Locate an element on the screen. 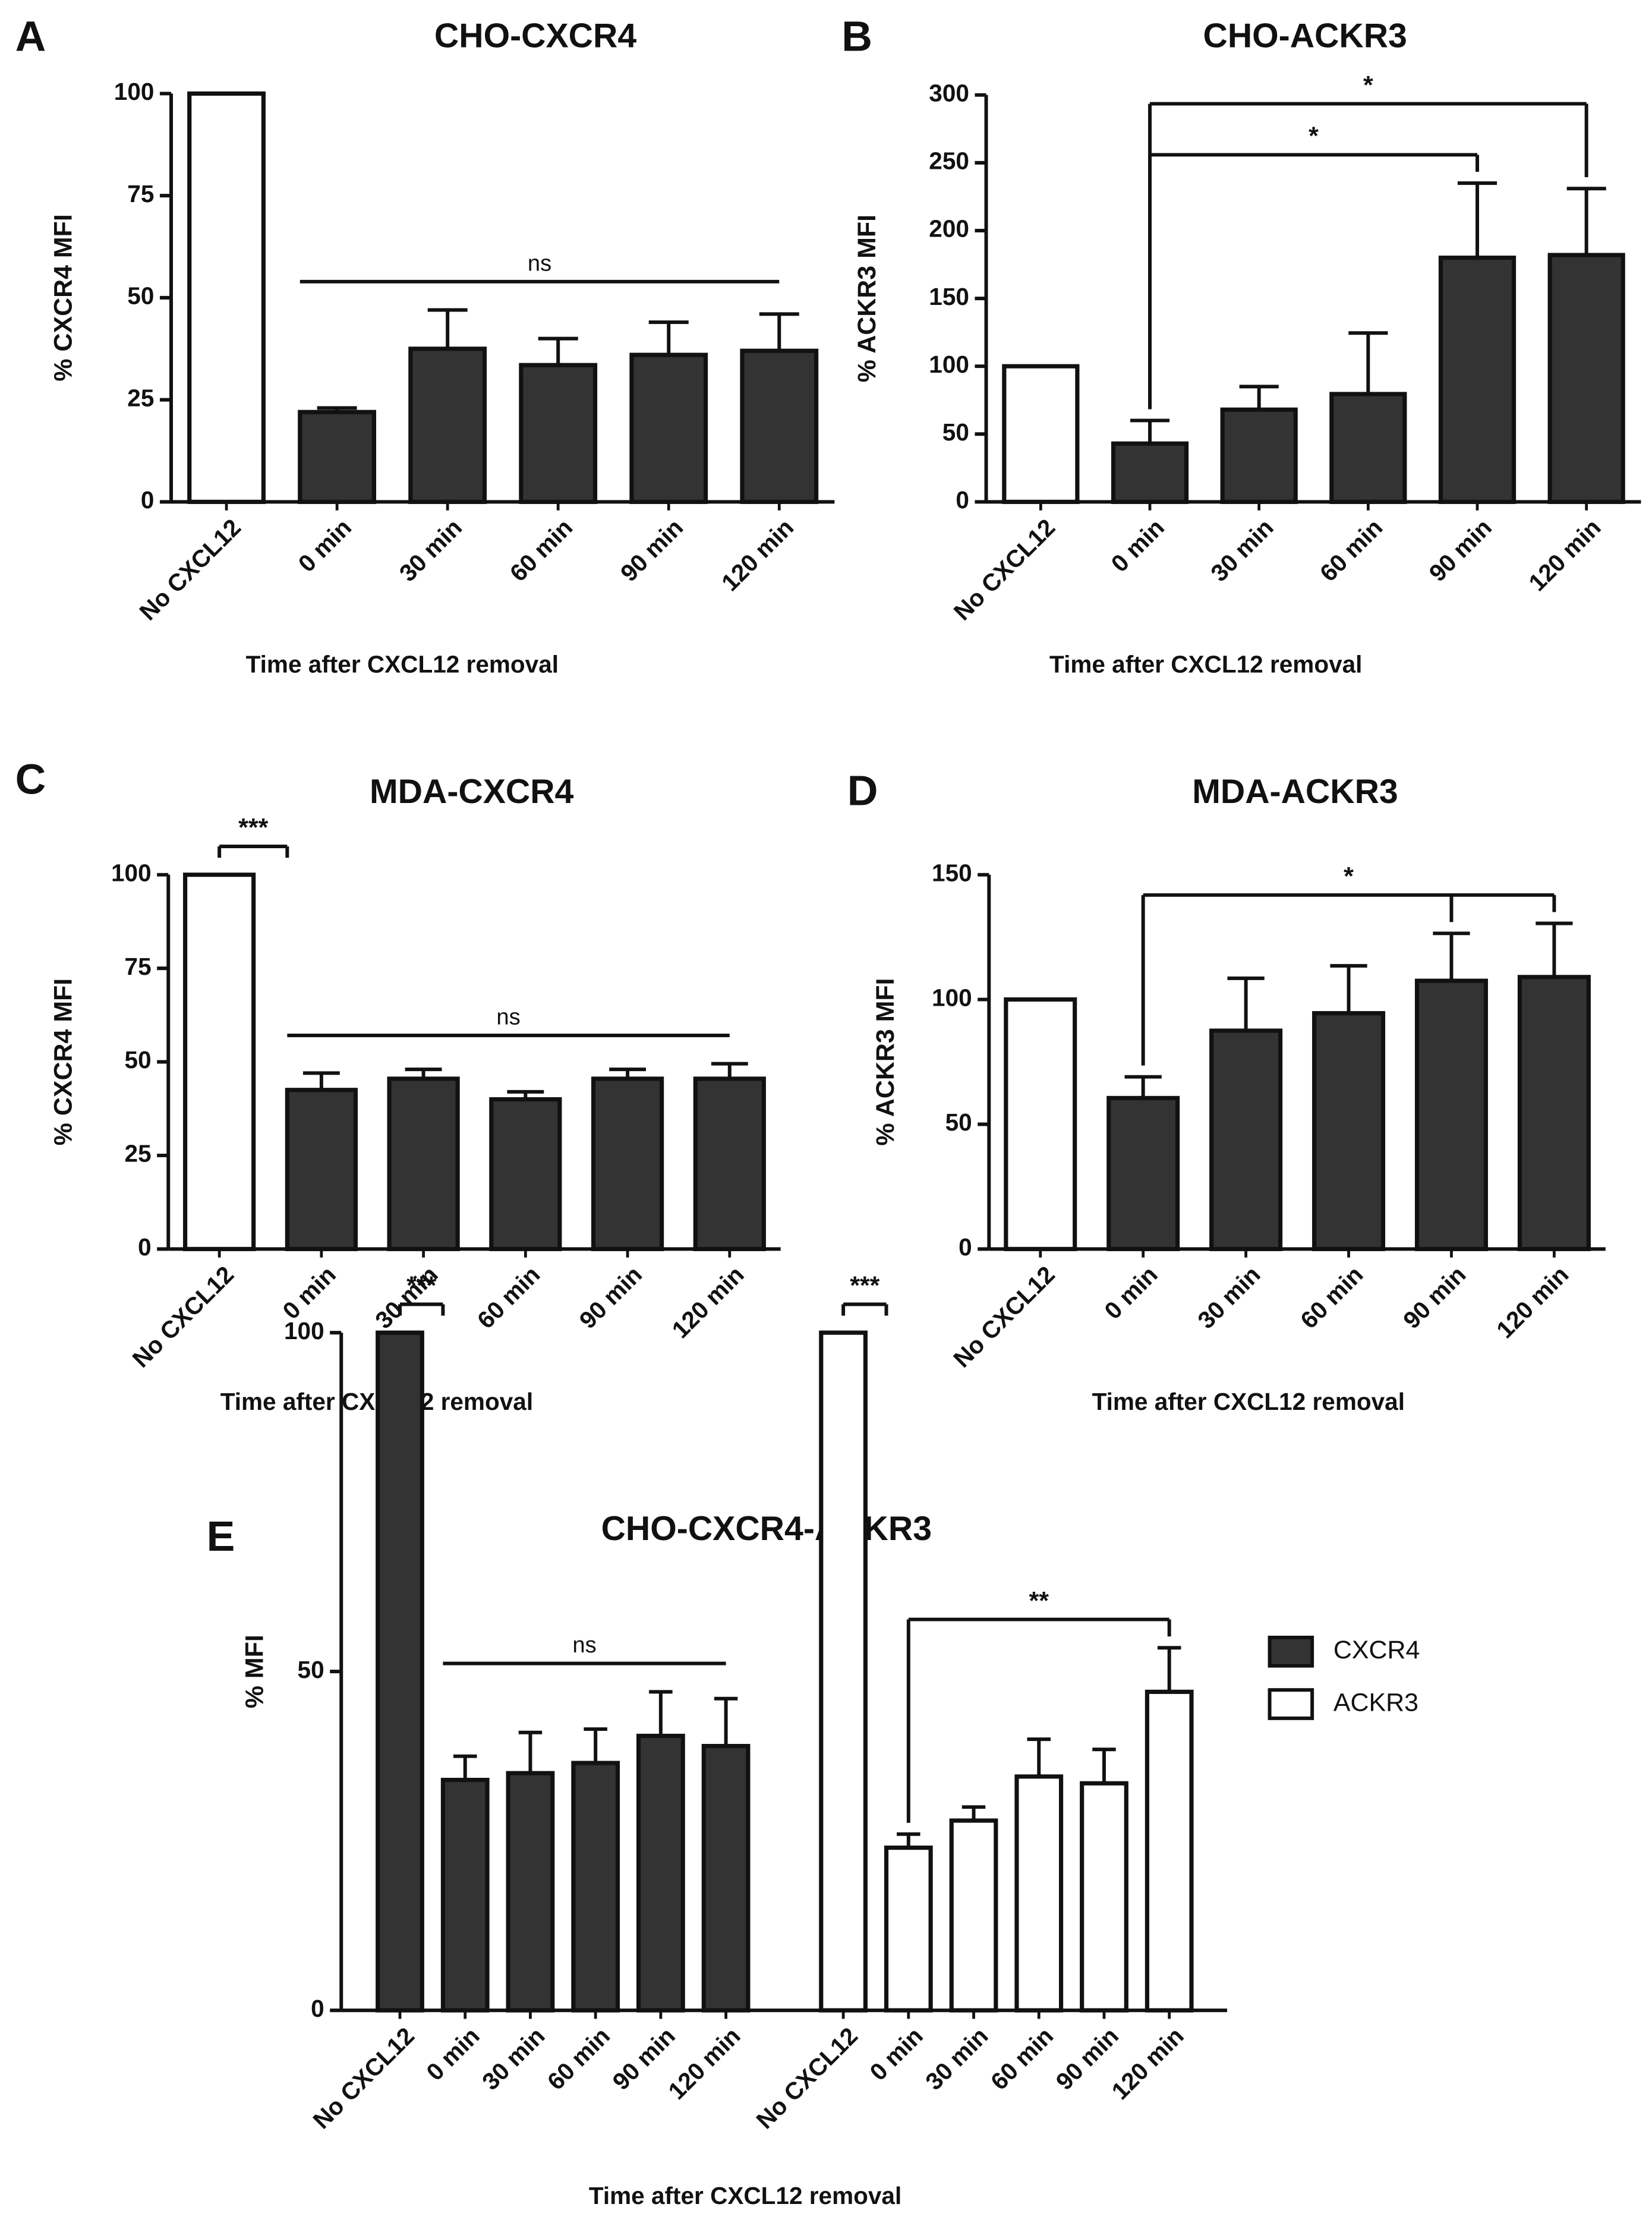 The height and width of the screenshot is (2223, 1652). y-tick-label: 150 is located at coordinates (952, 872).